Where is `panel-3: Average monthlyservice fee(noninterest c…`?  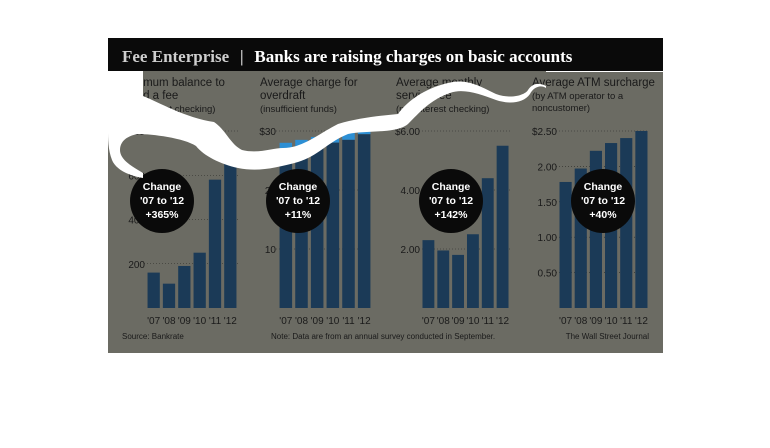 panel-3: Average monthlyservice fee(noninterest c… is located at coordinates (452, 202).